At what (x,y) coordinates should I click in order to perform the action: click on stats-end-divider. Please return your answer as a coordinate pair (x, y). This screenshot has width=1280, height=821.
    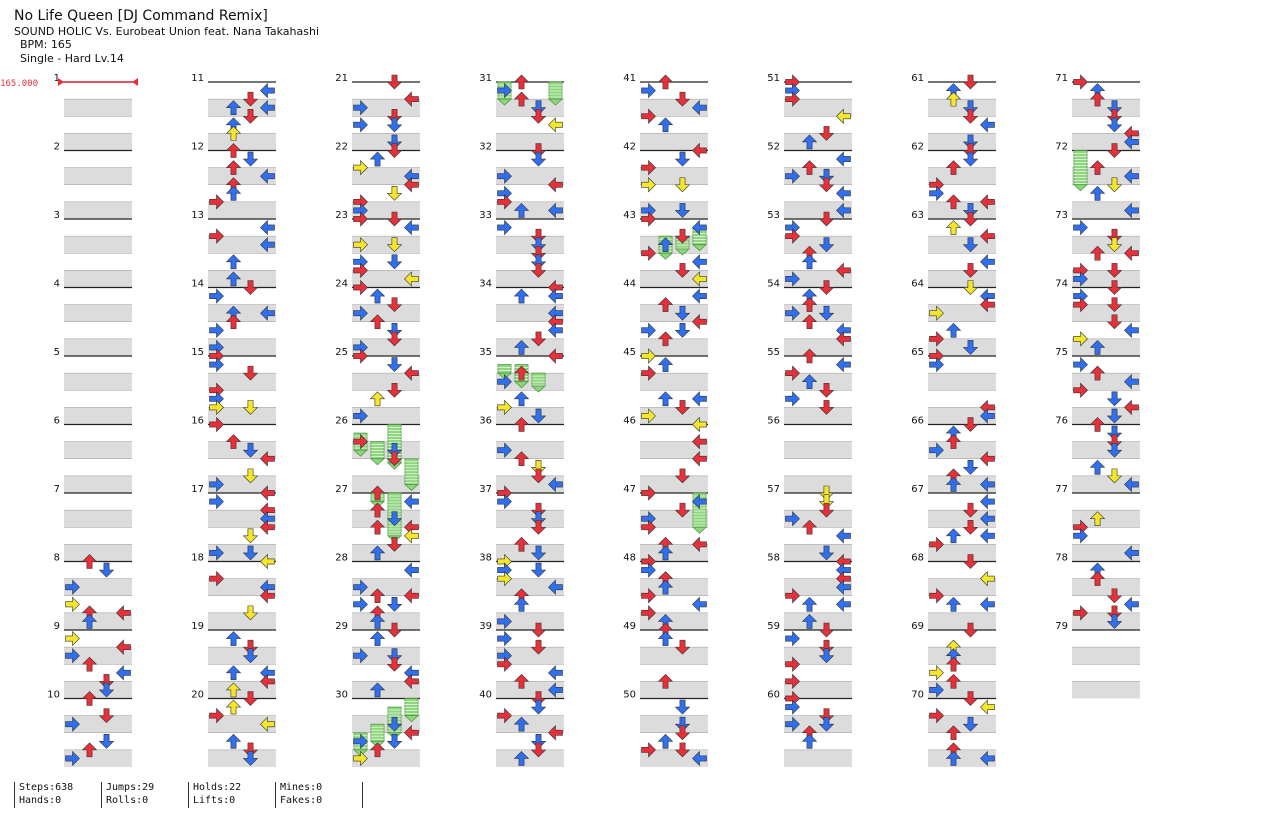
    Looking at the image, I should click on (362, 795).